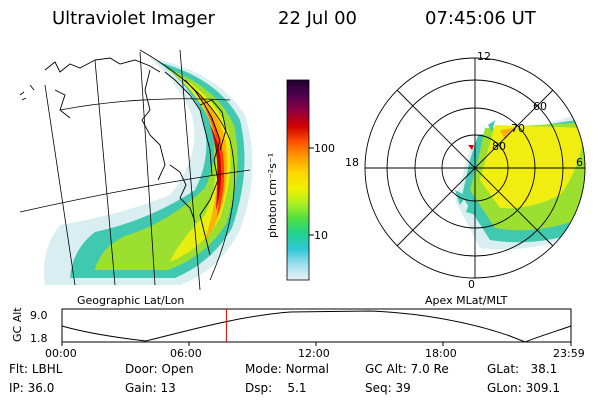 Image resolution: width=600 pixels, height=400 pixels. Describe the element at coordinates (540, 106) in the screenshot. I see `lat-label-60: 60` at that location.